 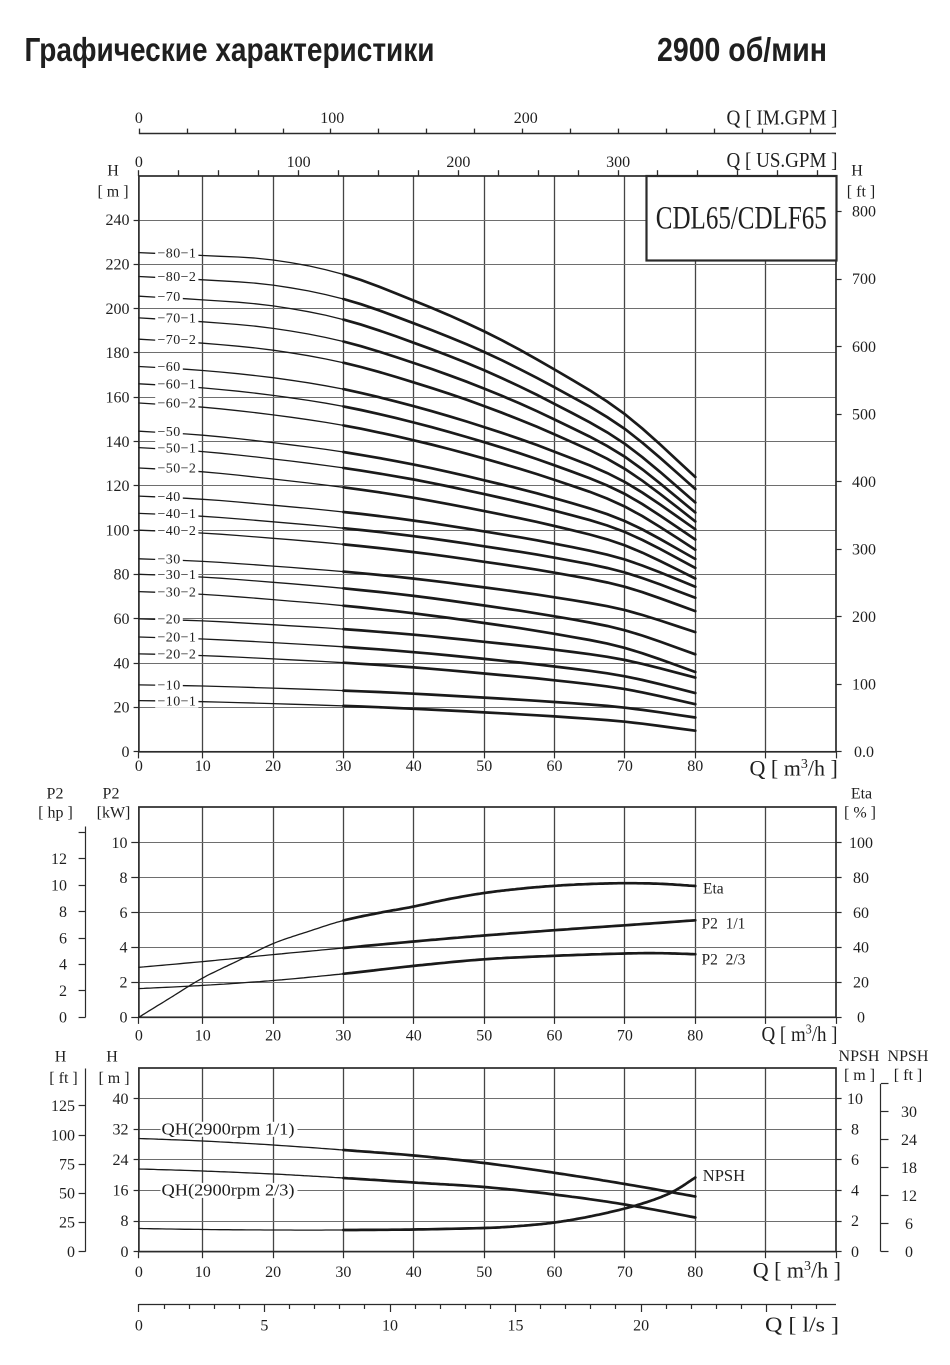 I want to click on svg-text: 800, so click(x=864, y=212).